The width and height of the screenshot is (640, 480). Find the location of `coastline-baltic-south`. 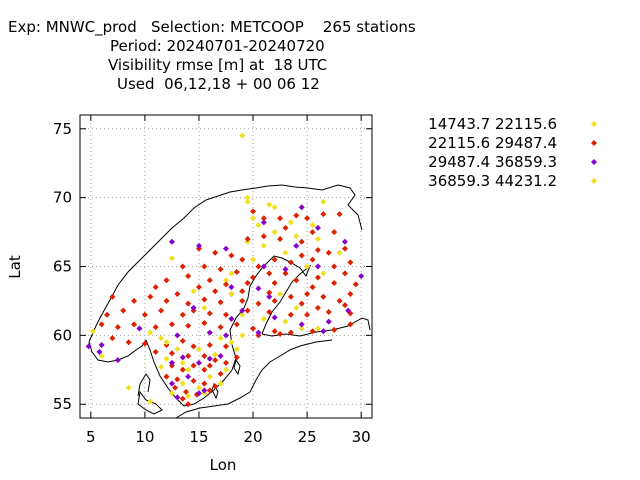

coastline-baltic-south is located at coordinates (213, 405).